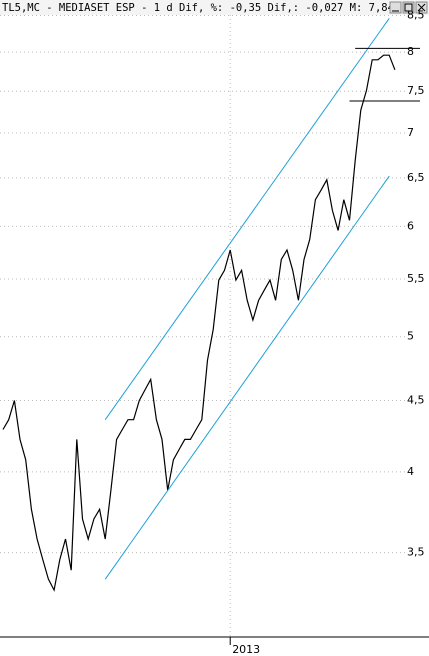 The image size is (429, 656). I want to click on y-tick-label: 4,5, so click(416, 400).